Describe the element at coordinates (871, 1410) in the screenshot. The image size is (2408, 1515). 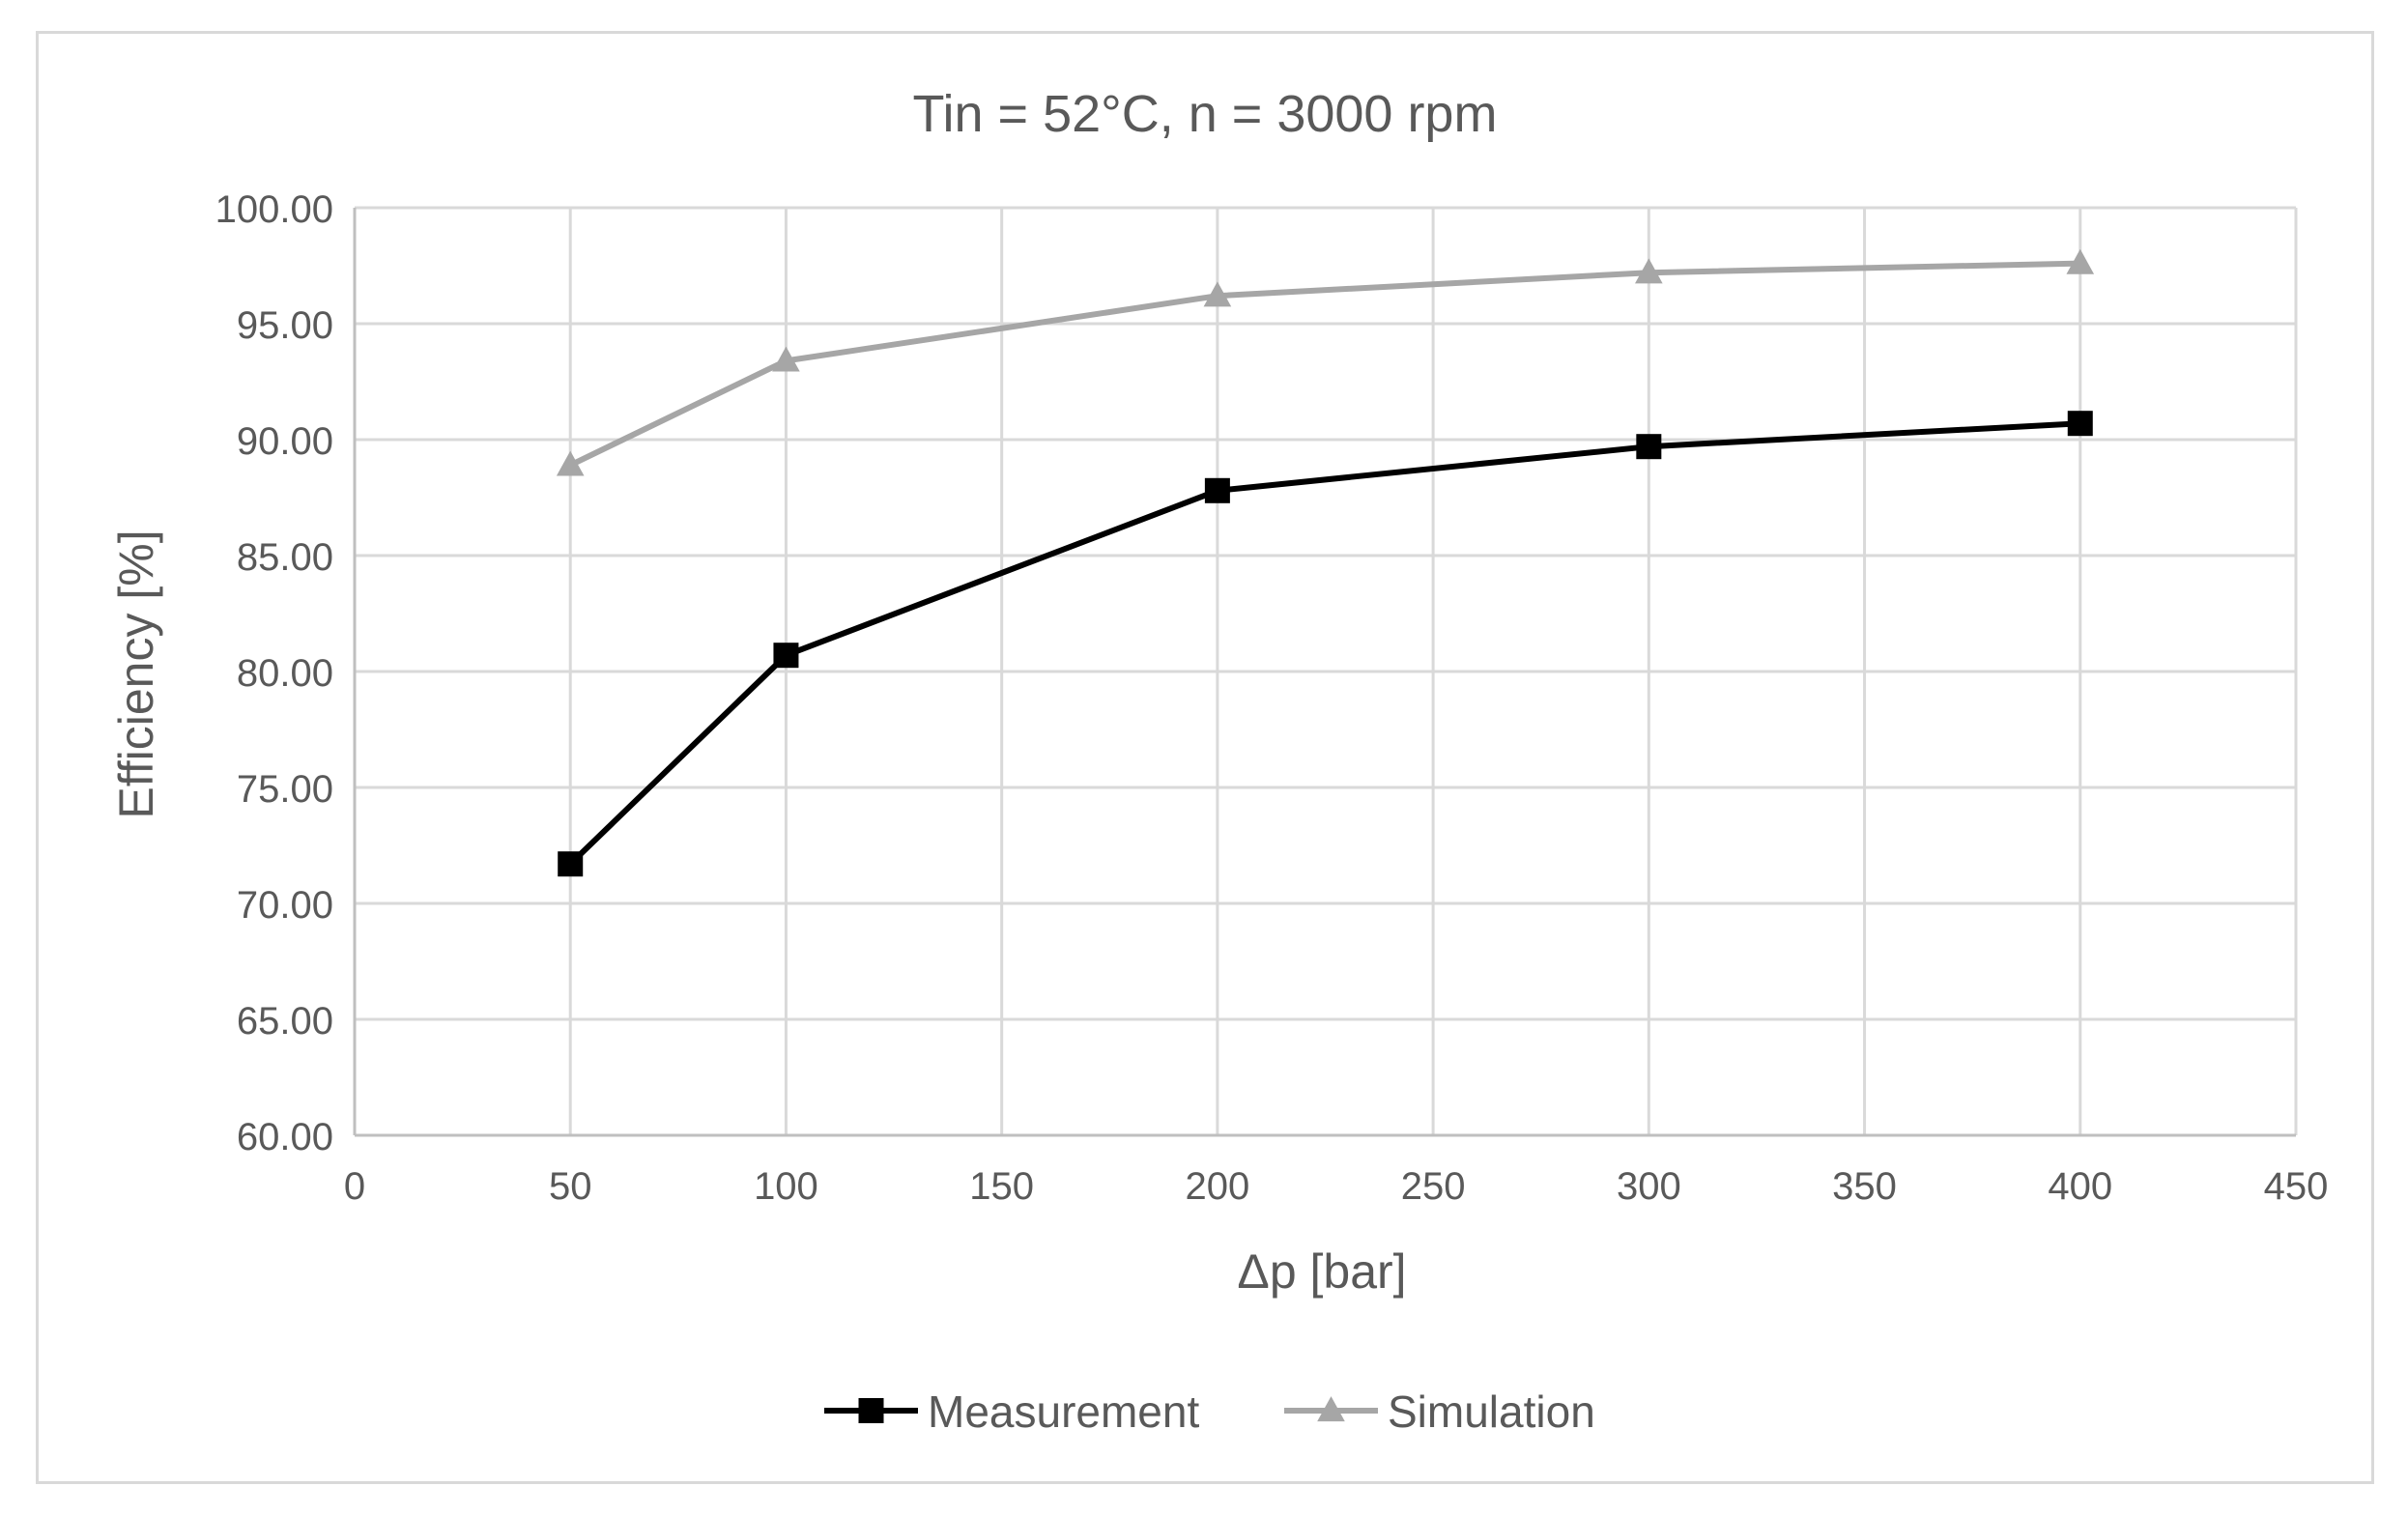
I see `legend-measurement-marker` at that location.